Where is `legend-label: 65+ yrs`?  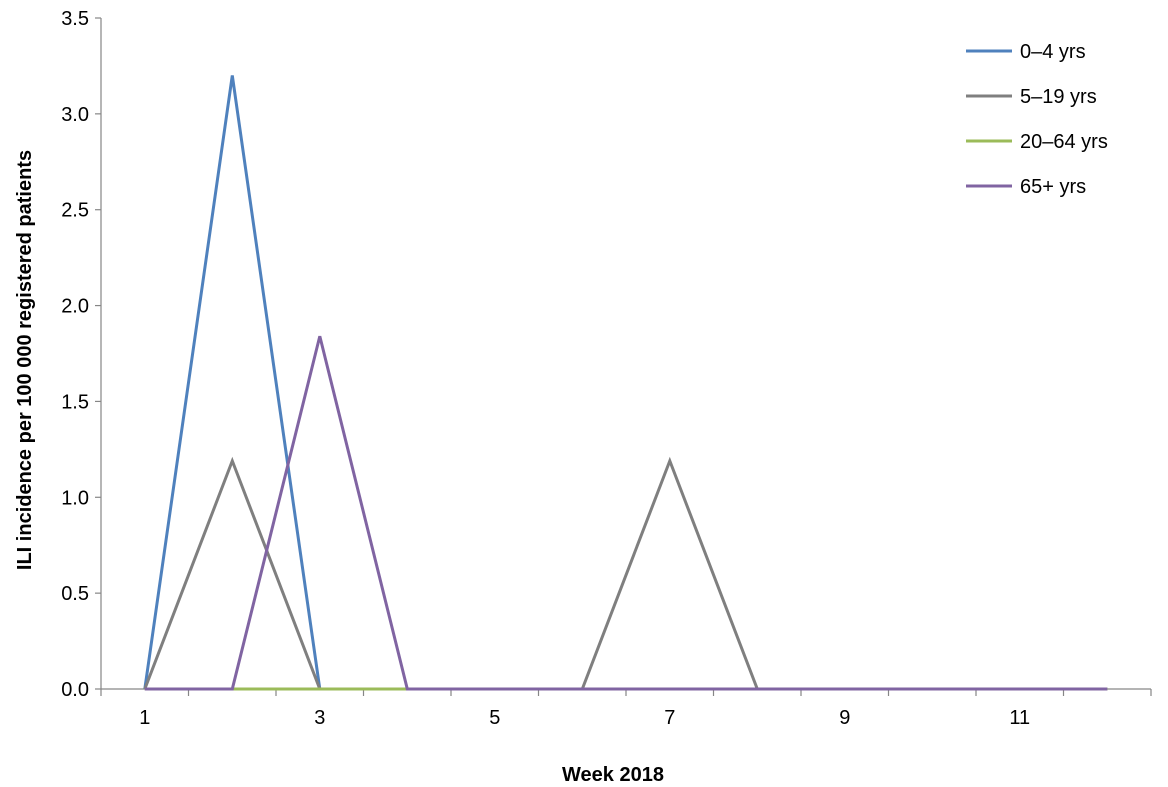
legend-label: 65+ yrs is located at coordinates (1053, 187).